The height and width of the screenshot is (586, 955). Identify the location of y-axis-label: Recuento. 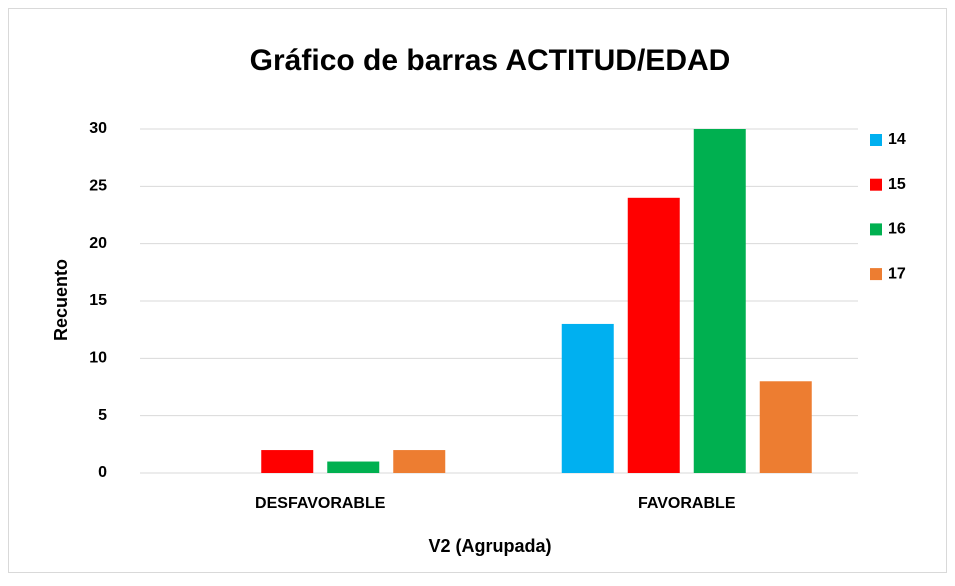
(61, 300).